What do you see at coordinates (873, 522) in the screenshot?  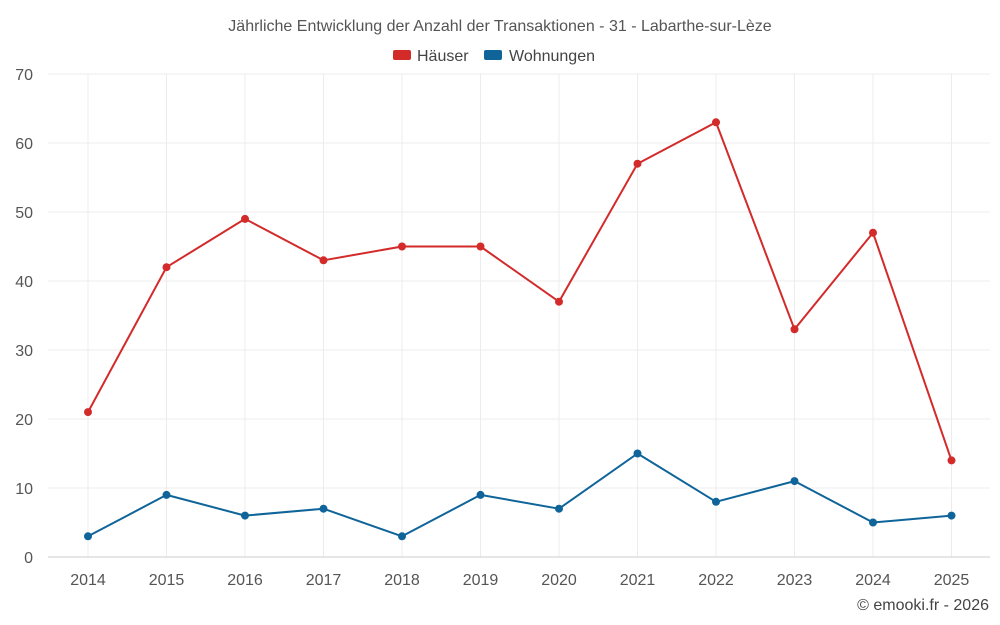 I see `data-point-wohnungen-2024` at bounding box center [873, 522].